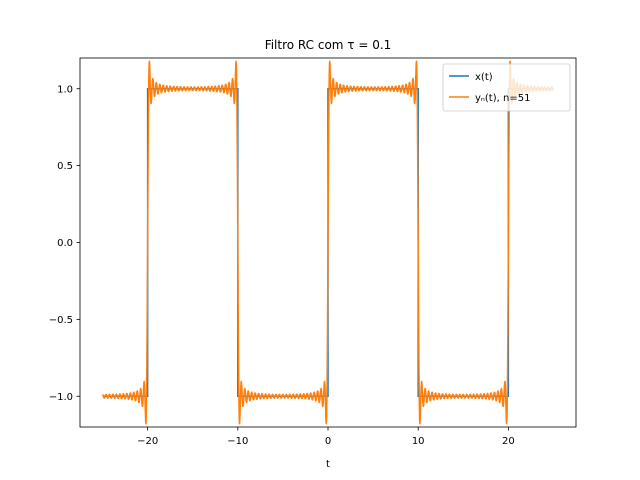 Image resolution: width=640 pixels, height=480 pixels. I want to click on legend-box, so click(506, 87).